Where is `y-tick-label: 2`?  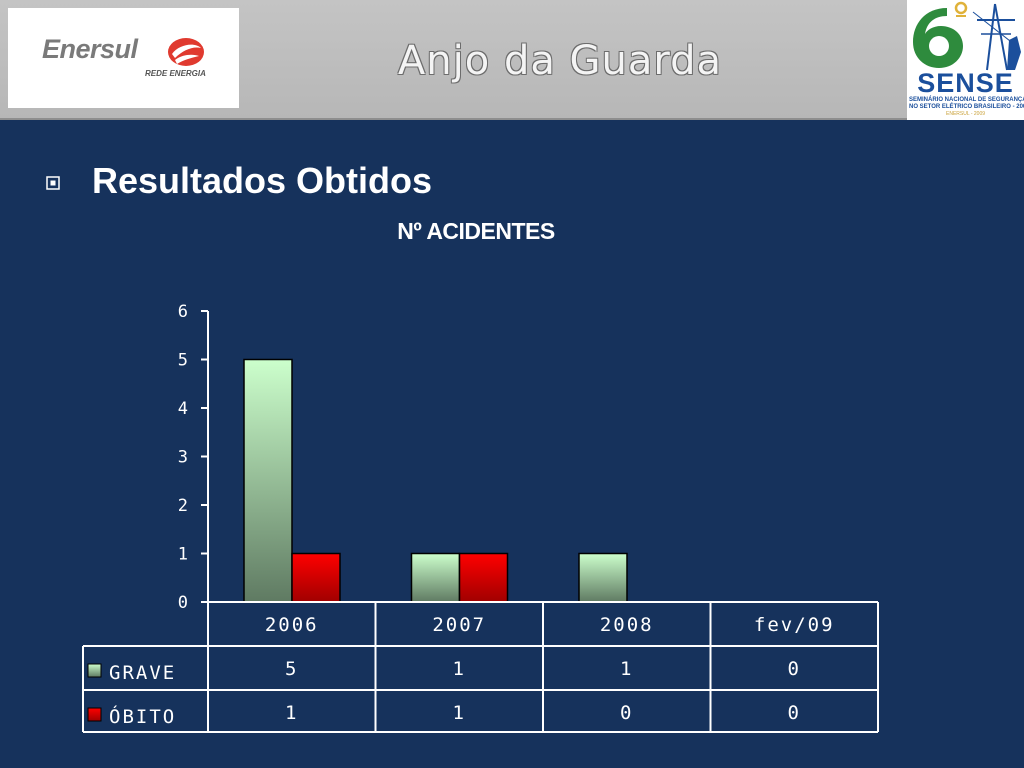
y-tick-label: 2 is located at coordinates (183, 506).